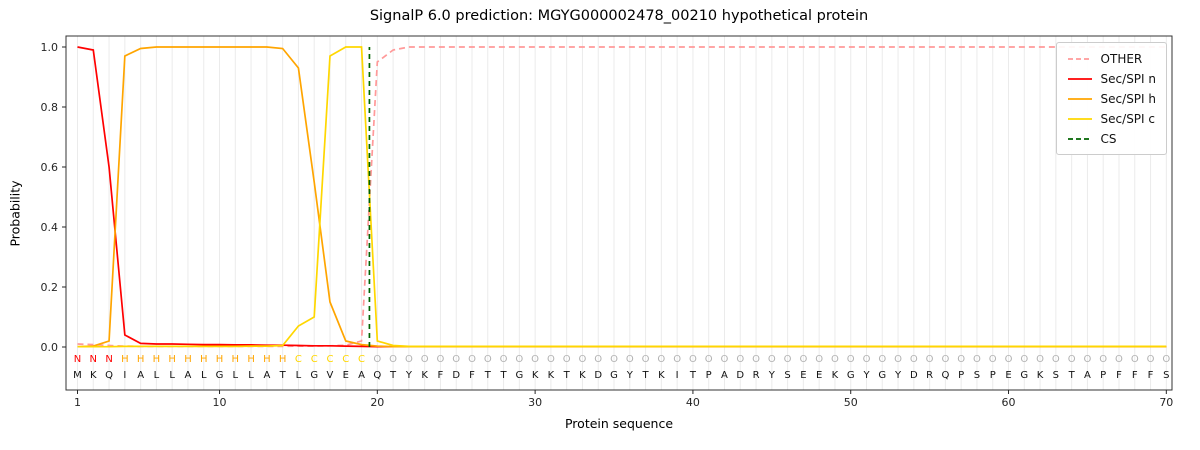 This screenshot has width=1200, height=450. Describe the element at coordinates (50, 107) in the screenshot. I see `svg-text: 0.8` at that location.